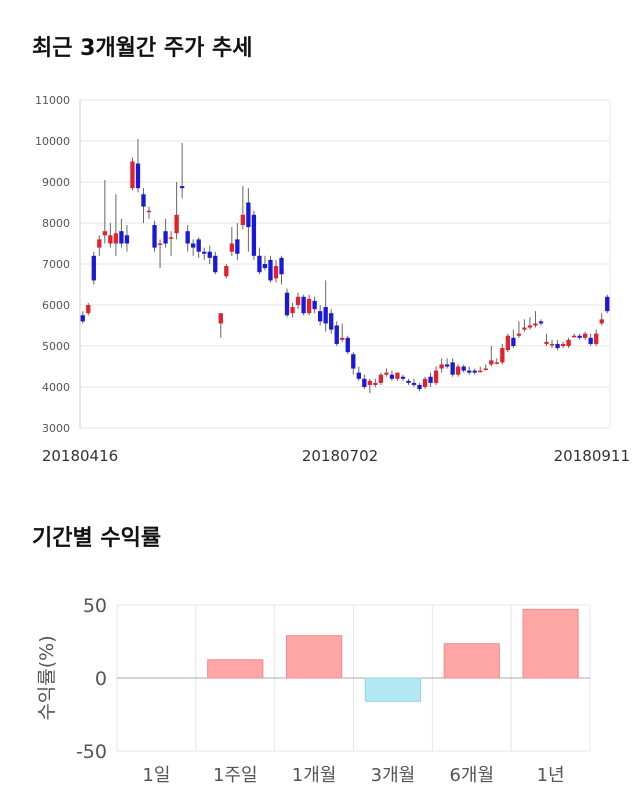  Describe the element at coordinates (91, 752) in the screenshot. I see `y-tick-label: -50` at that location.